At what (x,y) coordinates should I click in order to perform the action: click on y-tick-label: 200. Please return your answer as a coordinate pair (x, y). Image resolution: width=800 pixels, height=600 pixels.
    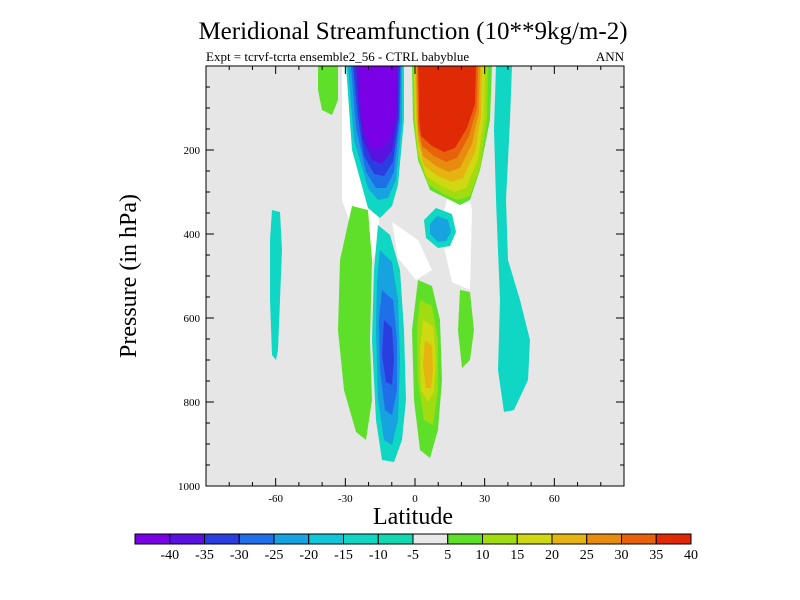
    Looking at the image, I should click on (192, 151).